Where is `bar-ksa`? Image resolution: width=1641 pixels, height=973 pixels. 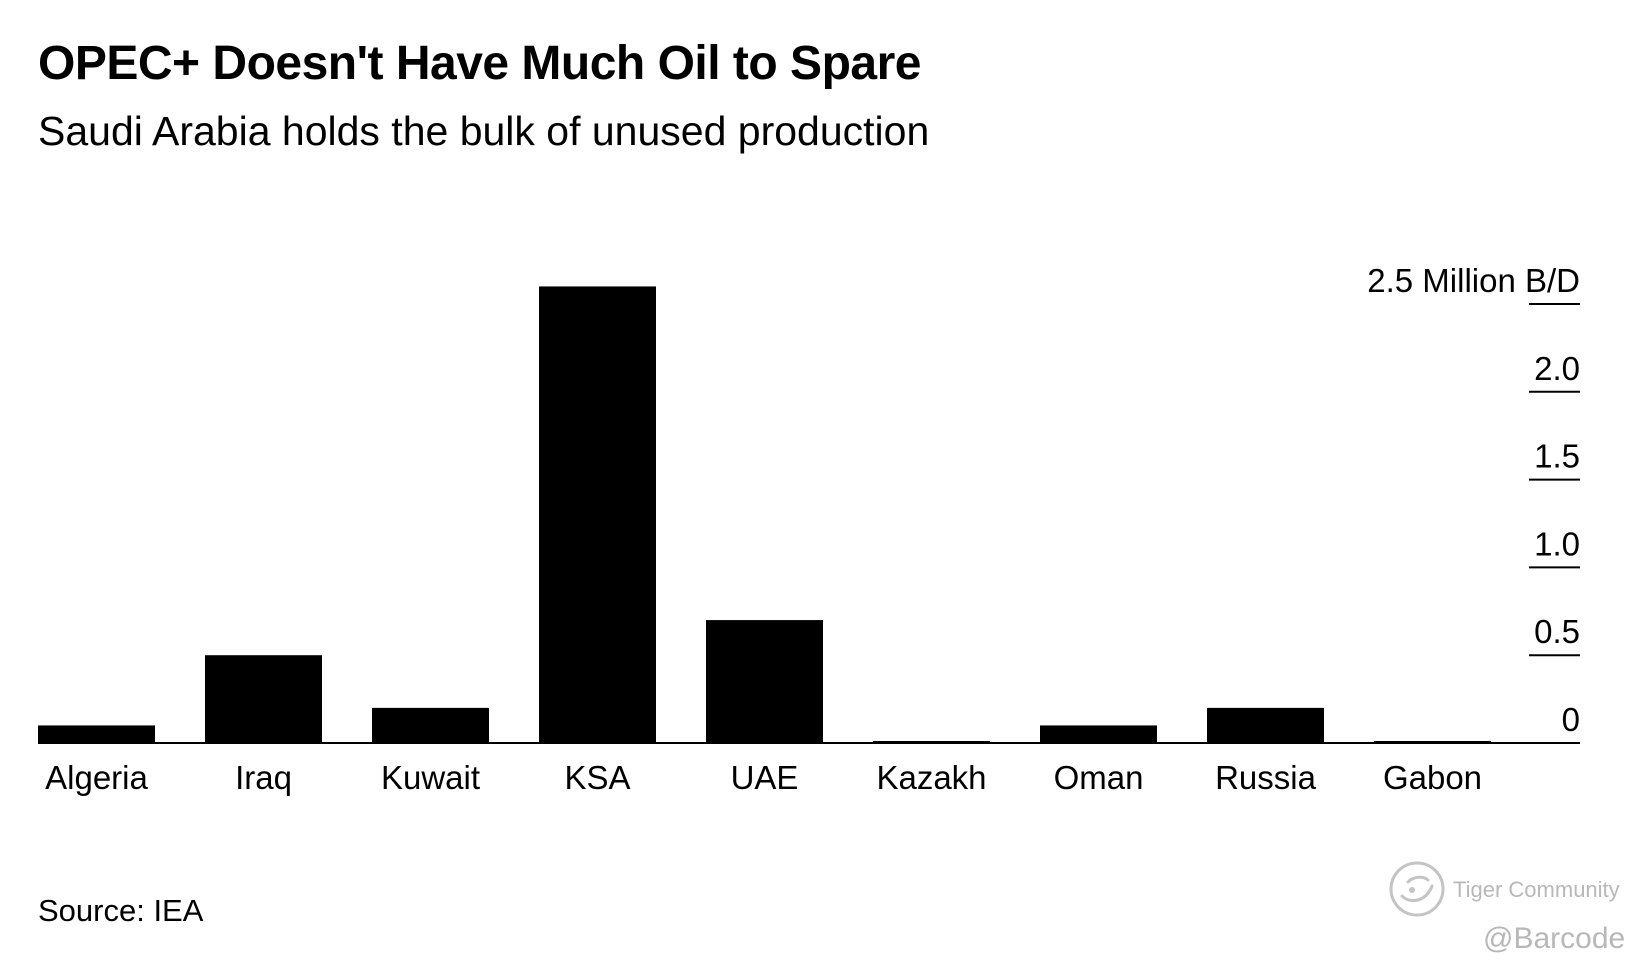
bar-ksa is located at coordinates (597, 514).